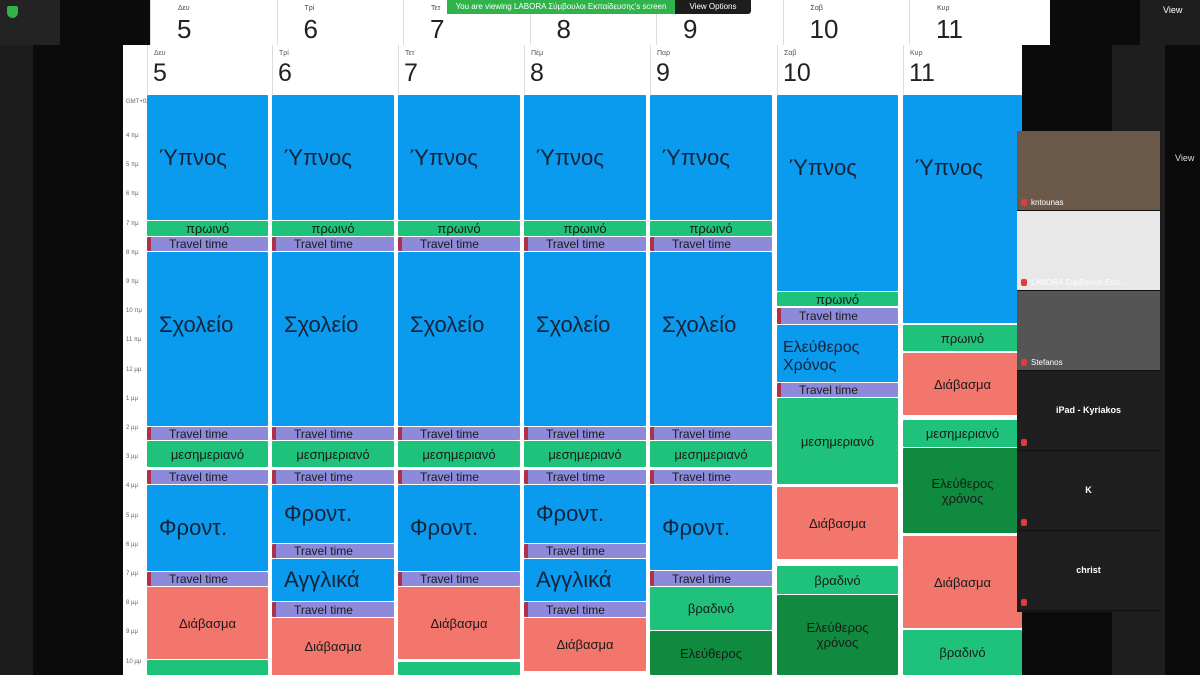 The height and width of the screenshot is (675, 1200). What do you see at coordinates (134, 661) in the screenshot?
I see `hour-label: 10 μμ` at bounding box center [134, 661].